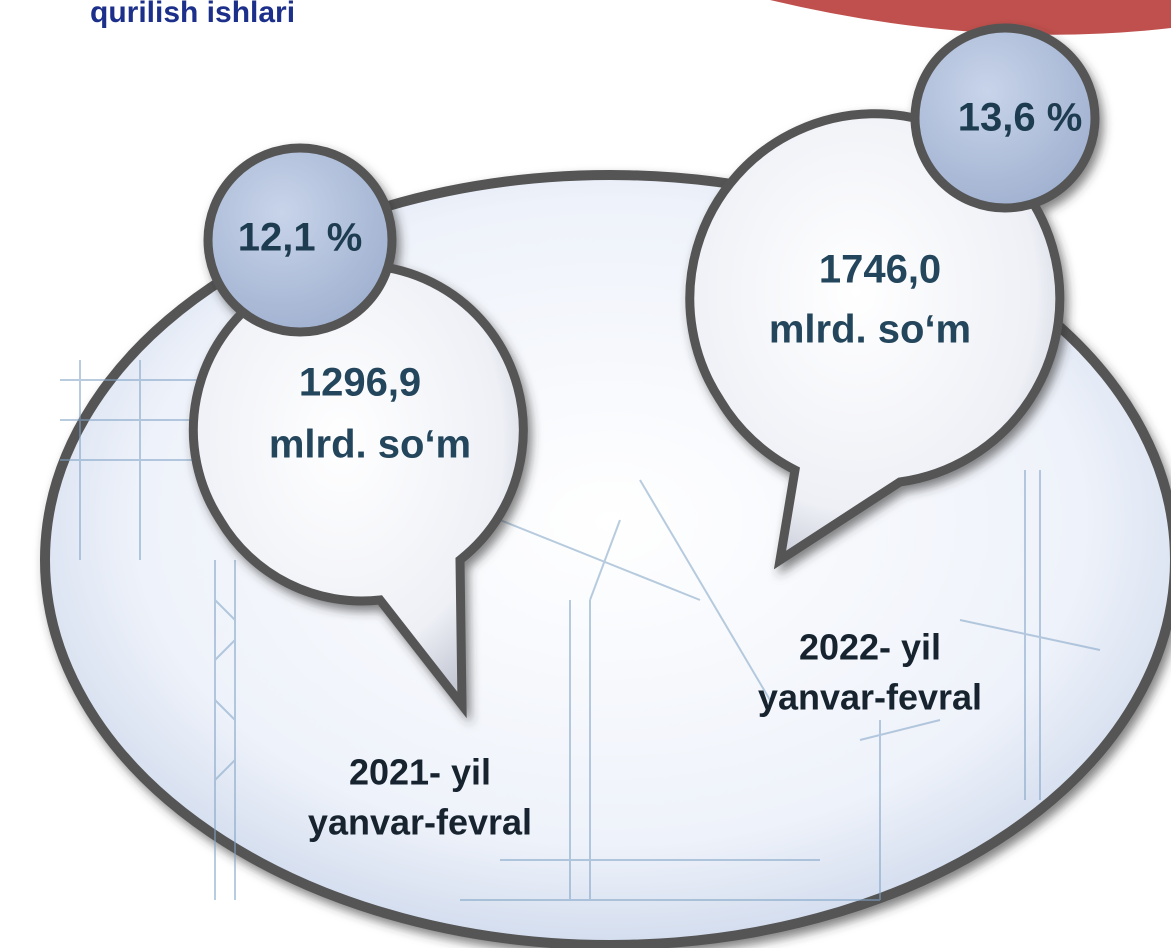 This screenshot has width=1171, height=948. I want to click on percent: 13,6 %, so click(1020, 118).